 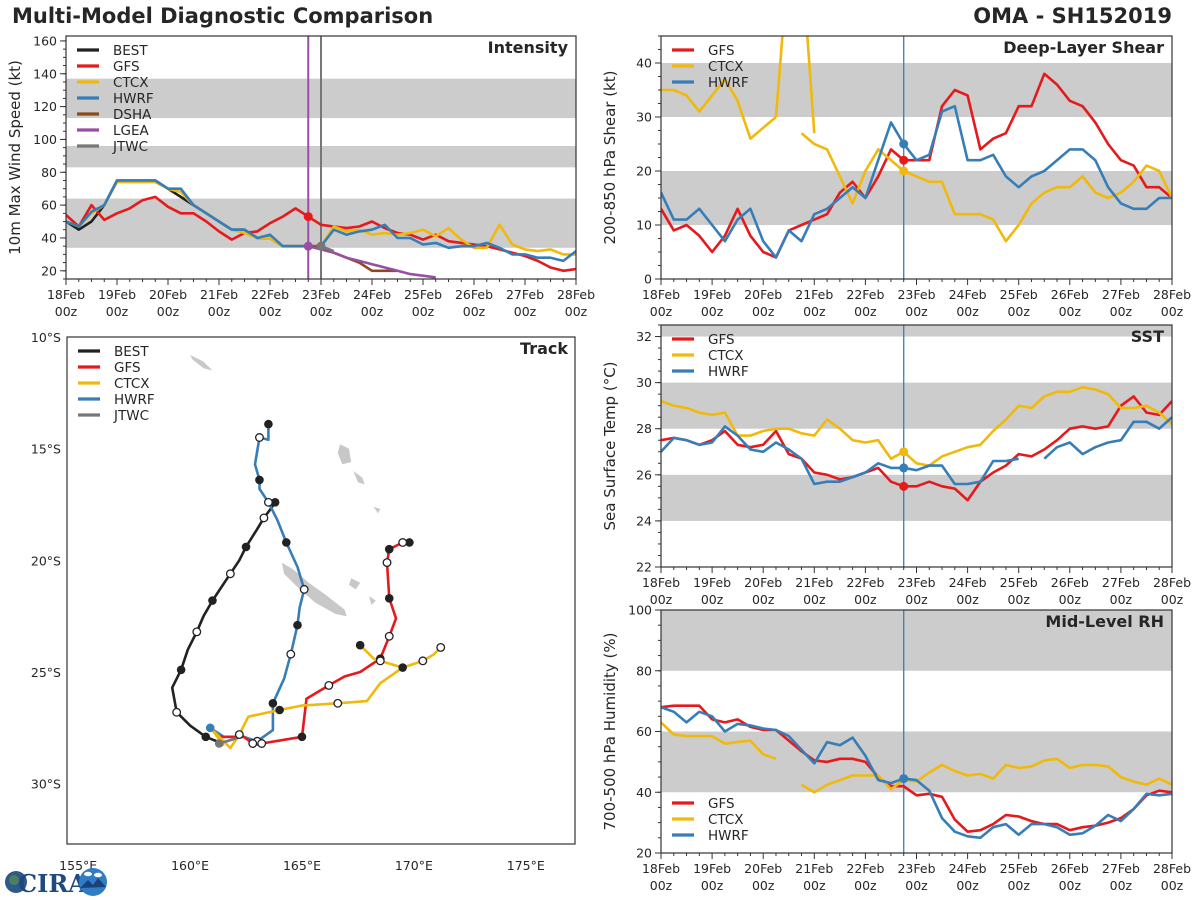 What do you see at coordinates (644, 520) in the screenshot?
I see `y-tick-label: 24` at bounding box center [644, 520].